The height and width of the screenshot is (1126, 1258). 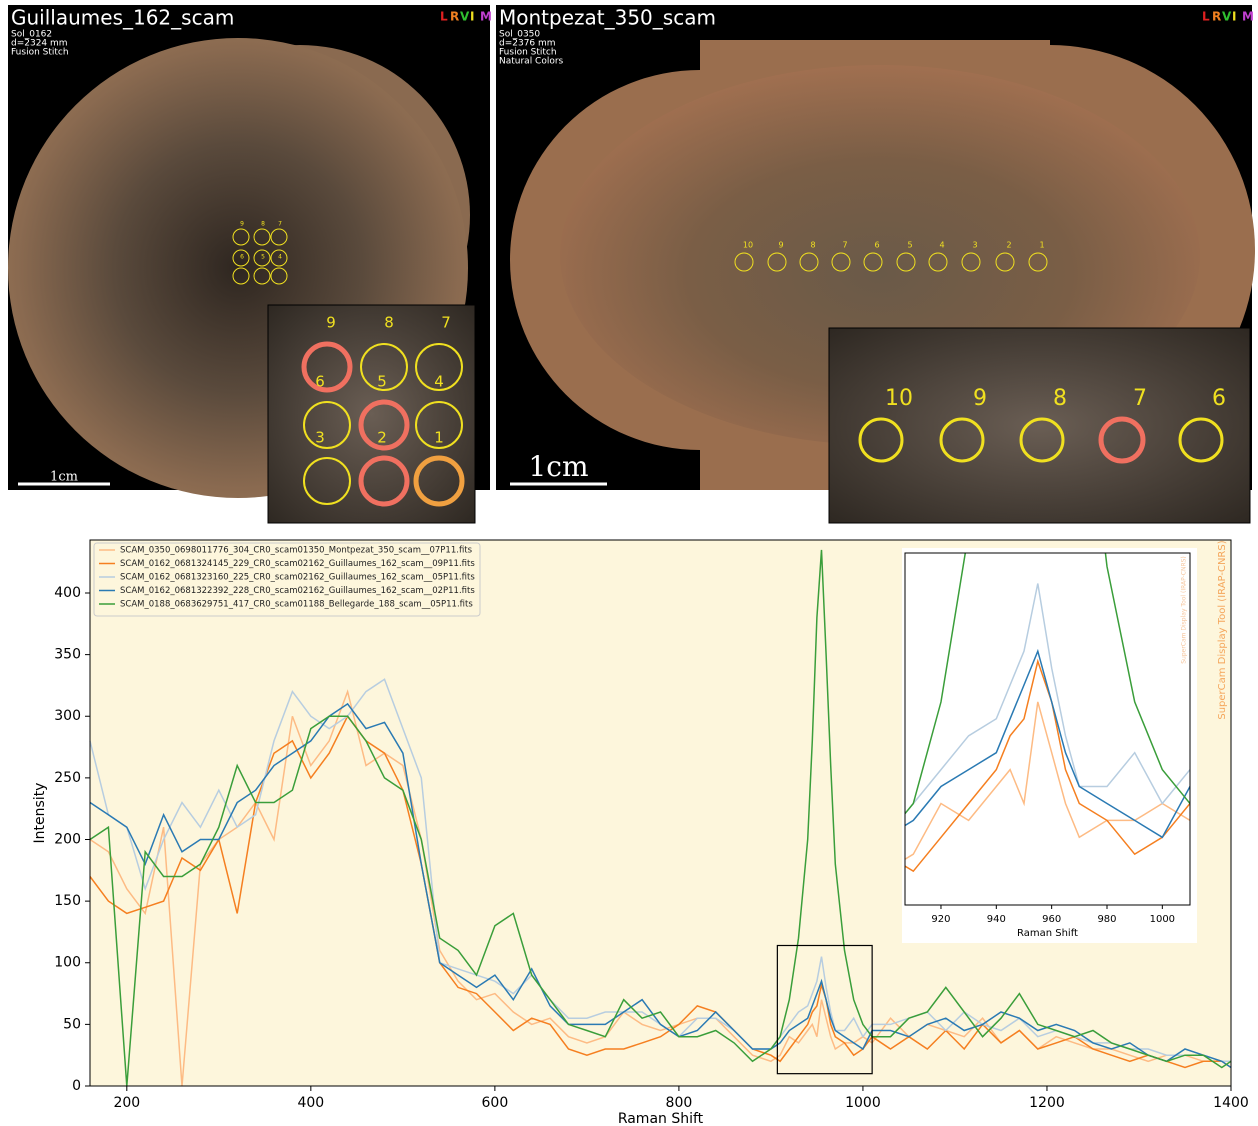 I want to click on y-tick-label: 100, so click(x=67, y=963).